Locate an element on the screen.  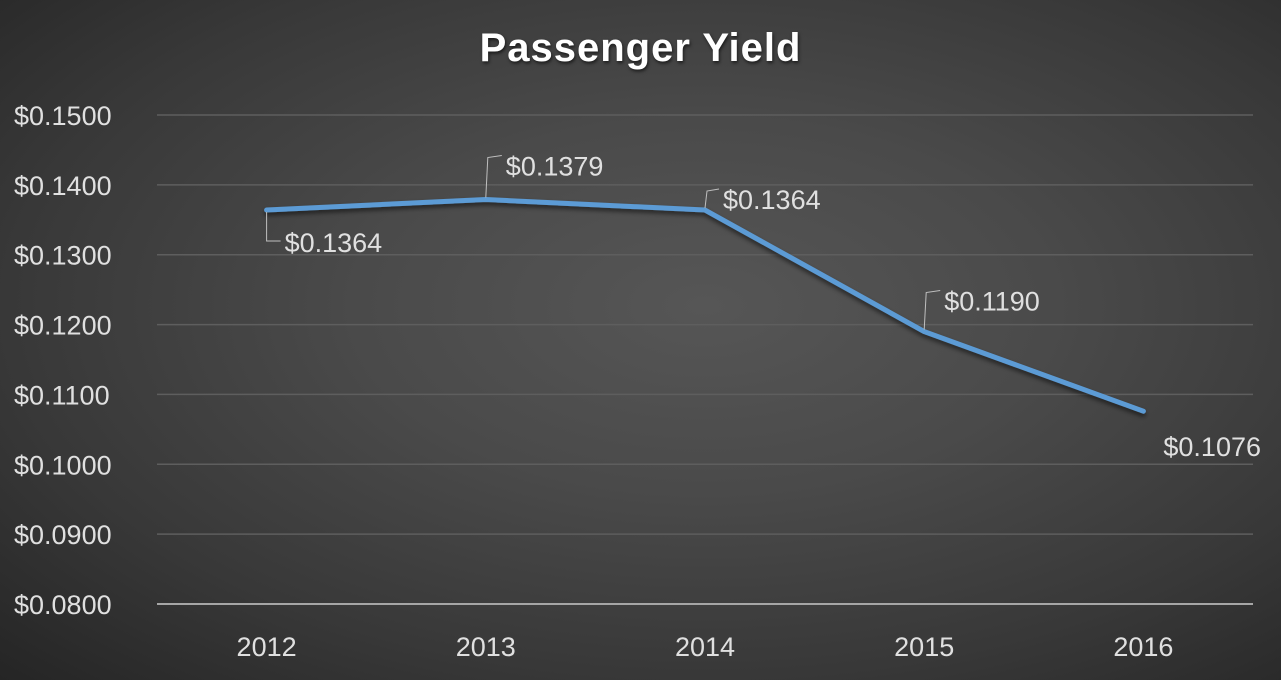
x-axis-labels: 2012 2013 2014 2015 2016 is located at coordinates (705, 647).